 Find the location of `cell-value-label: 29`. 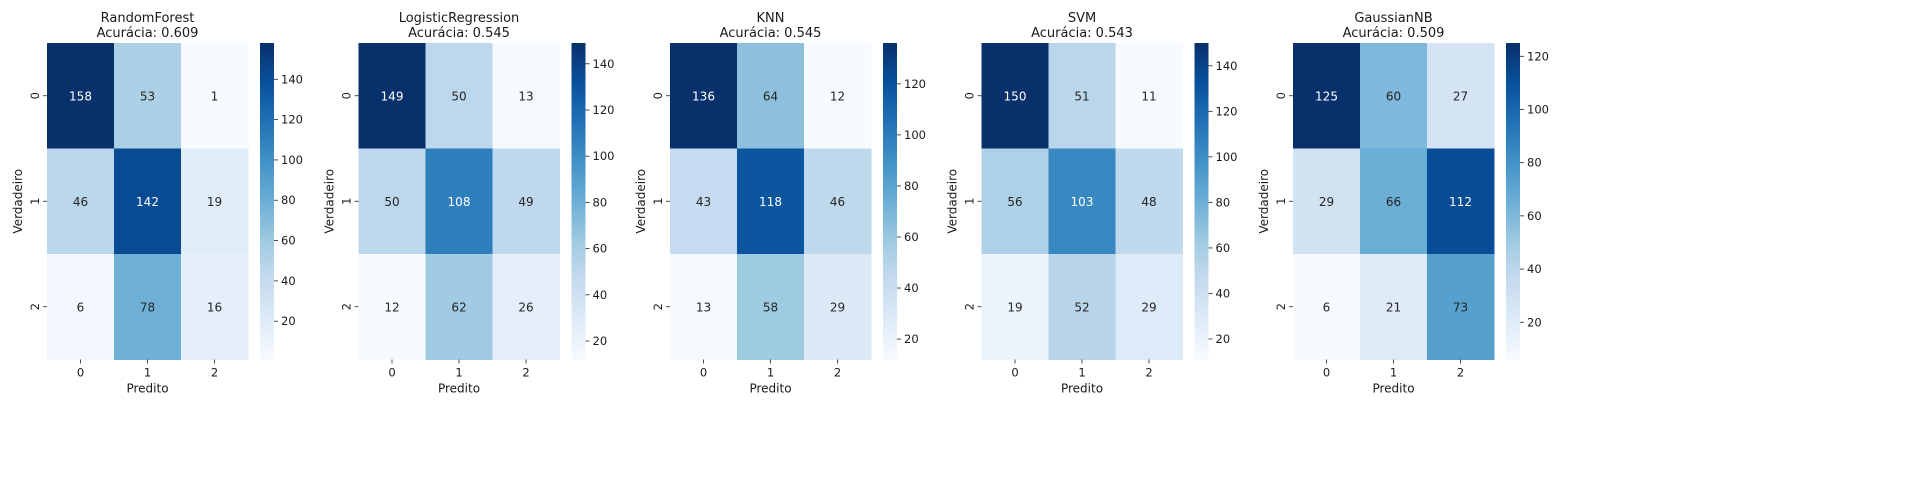

cell-value-label: 29 is located at coordinates (1326, 202).